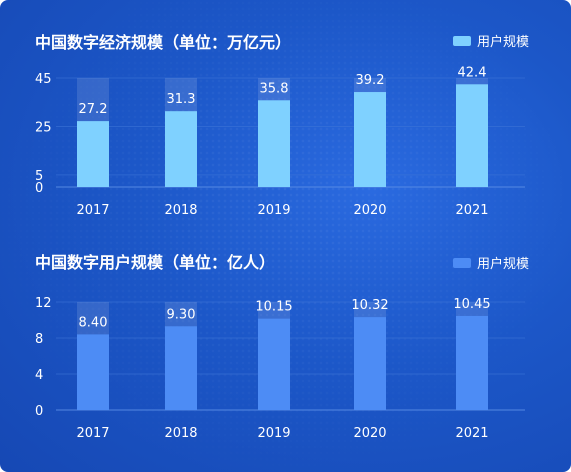 The width and height of the screenshot is (571, 472). What do you see at coordinates (93, 322) in the screenshot?
I see `data-label: 8.40` at bounding box center [93, 322].